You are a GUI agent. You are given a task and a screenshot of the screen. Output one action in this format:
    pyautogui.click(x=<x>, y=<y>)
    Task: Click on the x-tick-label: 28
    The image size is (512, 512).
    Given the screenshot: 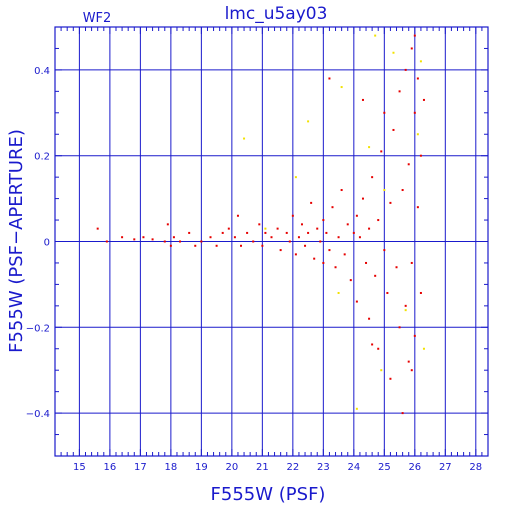 What is the action you would take?
    pyautogui.click(x=475, y=467)
    